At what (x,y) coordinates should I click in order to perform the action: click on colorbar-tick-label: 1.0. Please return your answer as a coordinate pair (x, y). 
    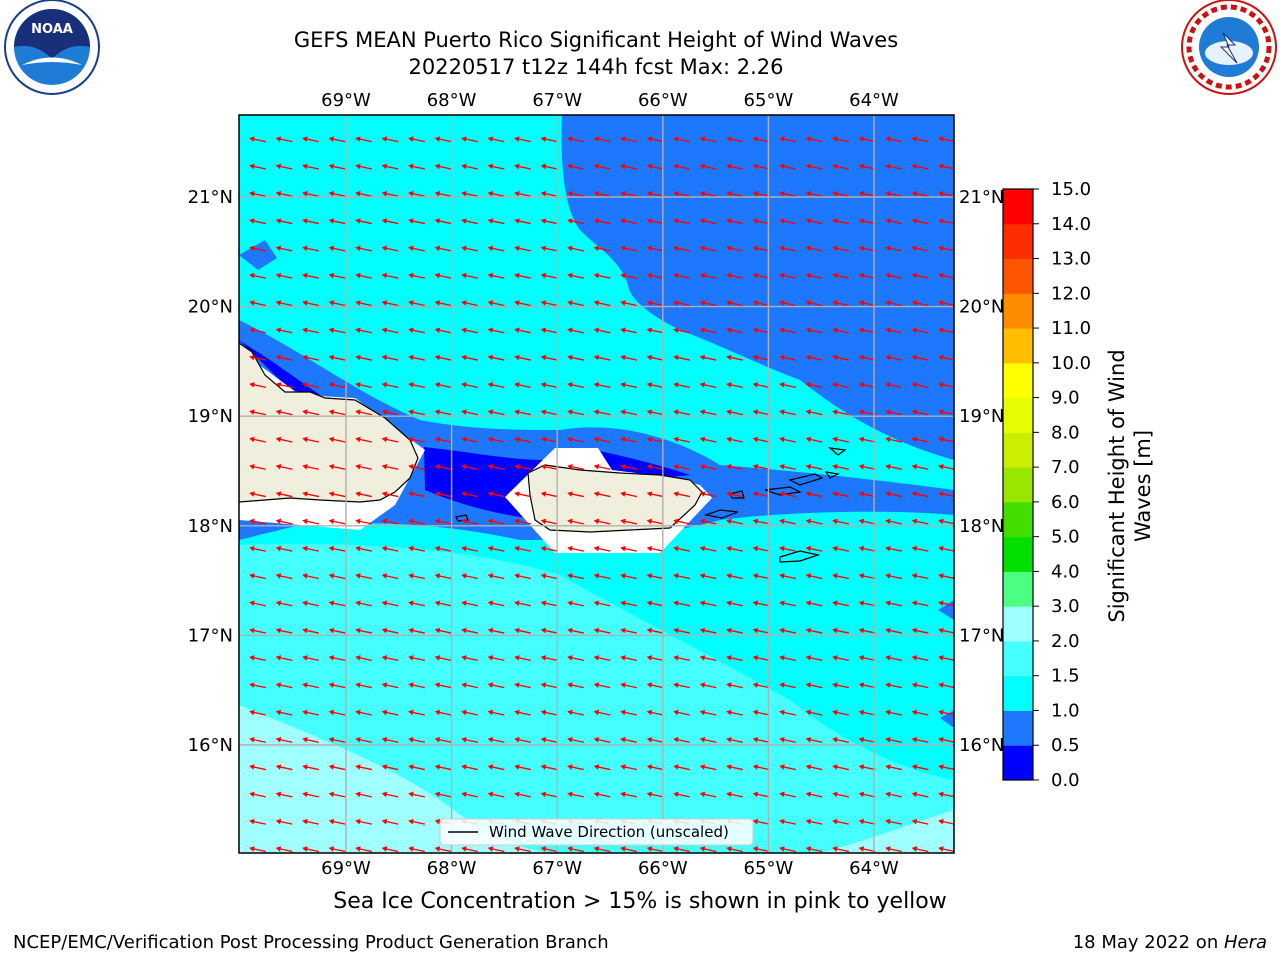
    Looking at the image, I should click on (1065, 710).